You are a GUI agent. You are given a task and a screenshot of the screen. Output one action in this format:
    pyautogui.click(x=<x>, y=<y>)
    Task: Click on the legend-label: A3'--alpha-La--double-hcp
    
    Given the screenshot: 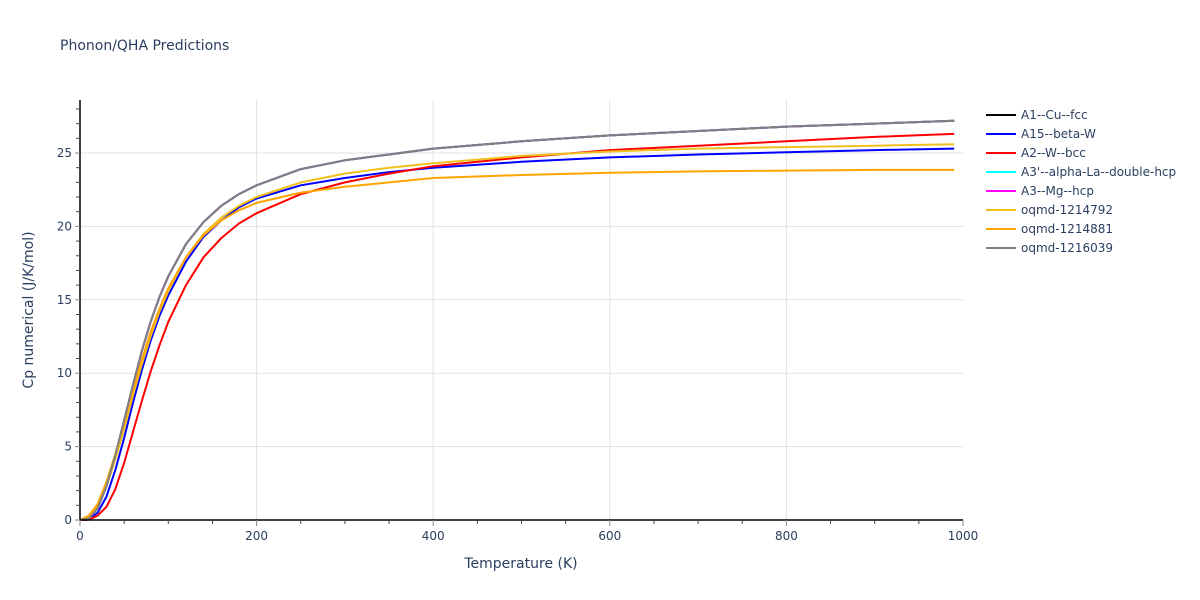 What is the action you would take?
    pyautogui.click(x=1098, y=172)
    